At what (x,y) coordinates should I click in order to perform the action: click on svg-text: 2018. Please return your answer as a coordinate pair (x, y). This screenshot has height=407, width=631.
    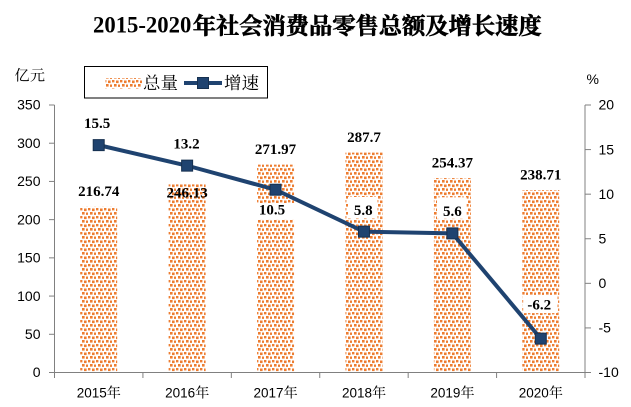
    Looking at the image, I should click on (357, 393).